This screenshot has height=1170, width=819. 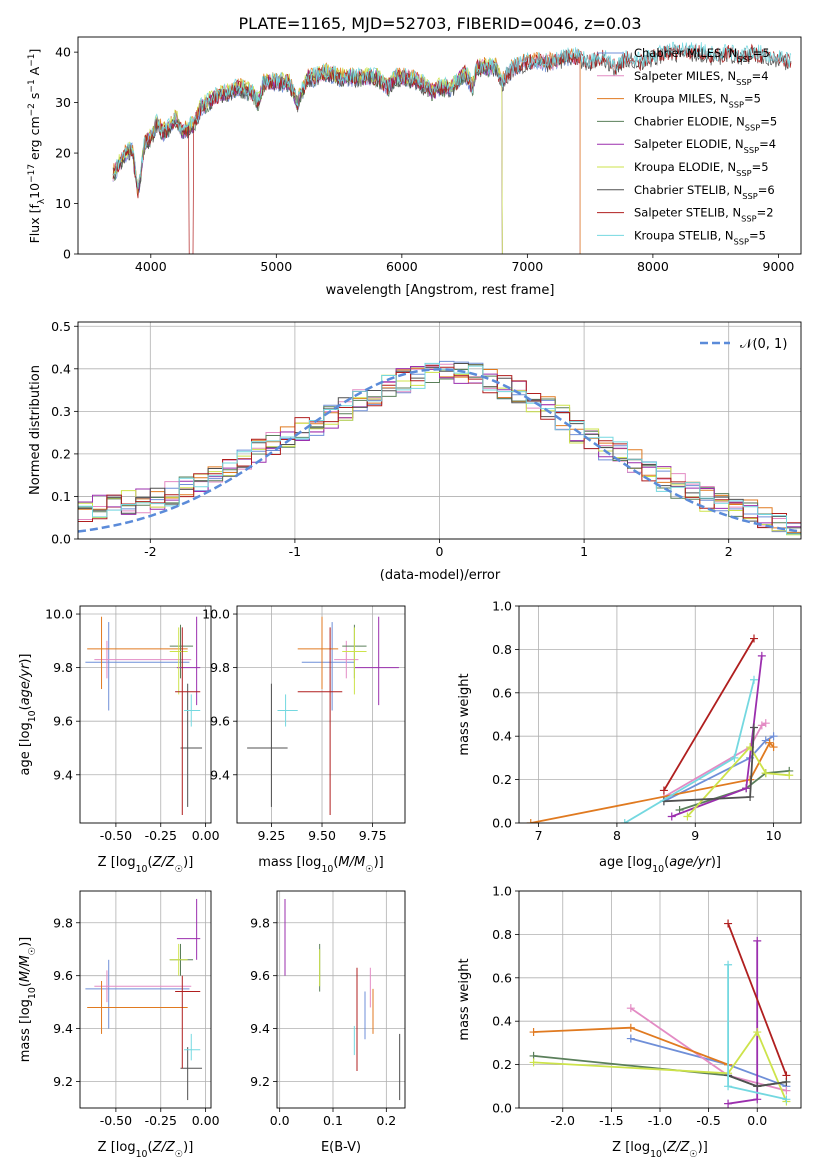 I want to click on x-axis-label: (data-model)/error, so click(x=440, y=575).